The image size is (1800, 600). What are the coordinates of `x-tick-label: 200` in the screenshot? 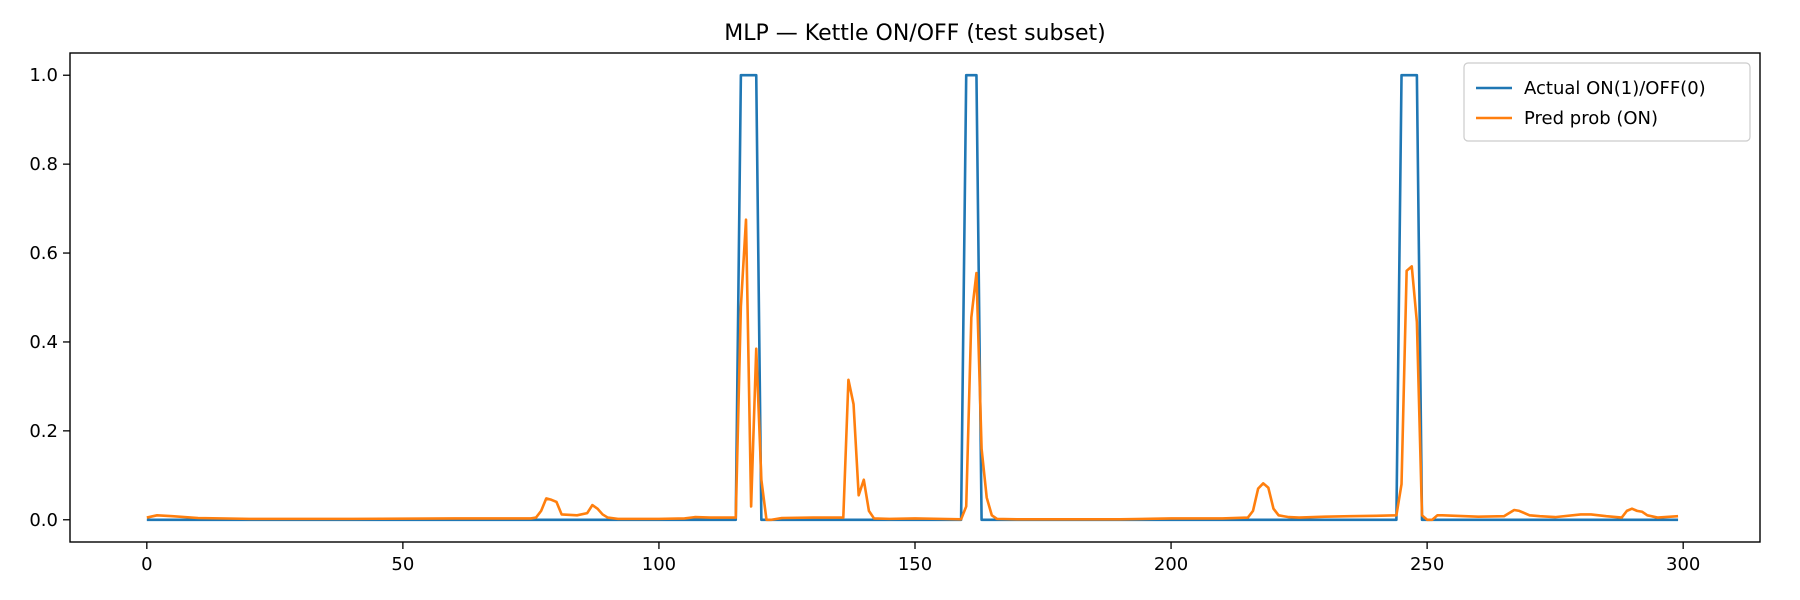 It's located at (1171, 564).